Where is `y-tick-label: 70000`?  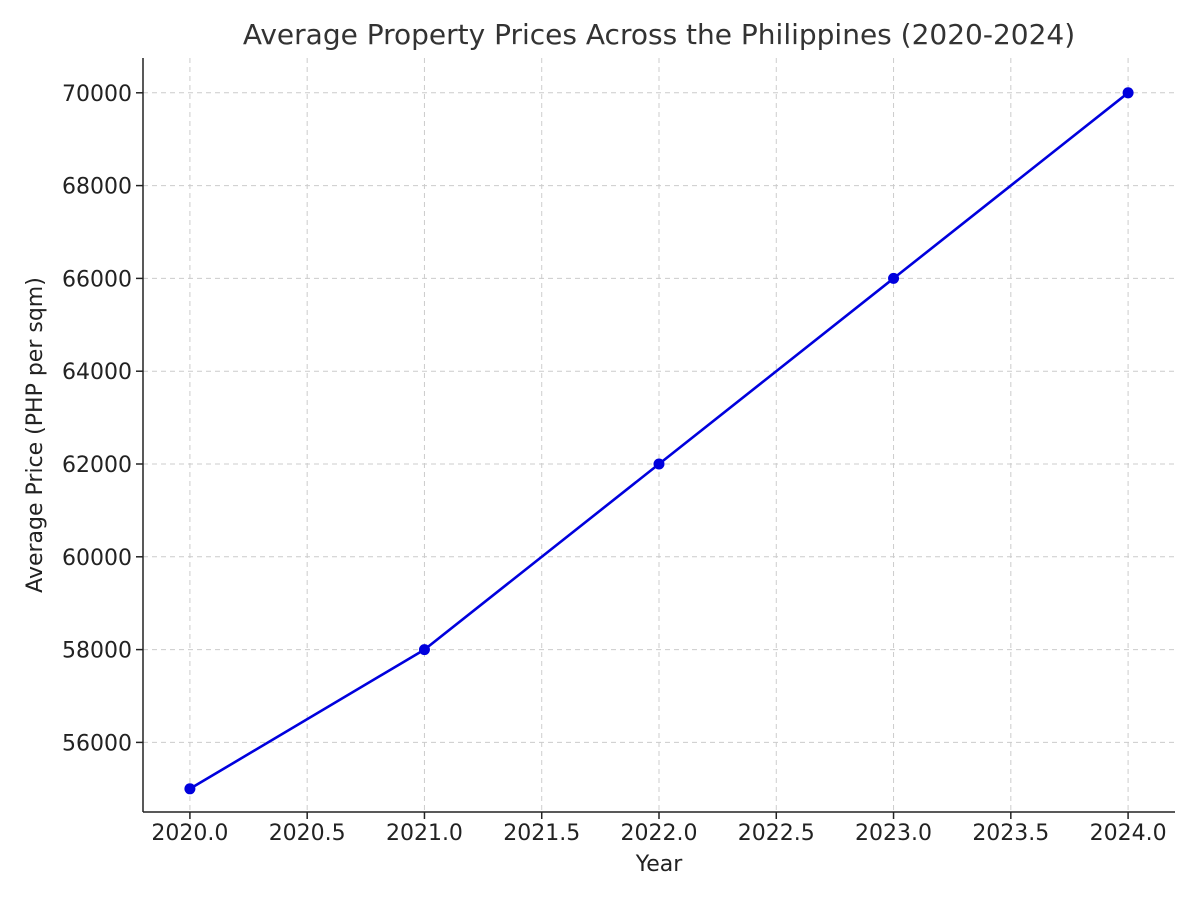
y-tick-label: 70000 is located at coordinates (97, 94).